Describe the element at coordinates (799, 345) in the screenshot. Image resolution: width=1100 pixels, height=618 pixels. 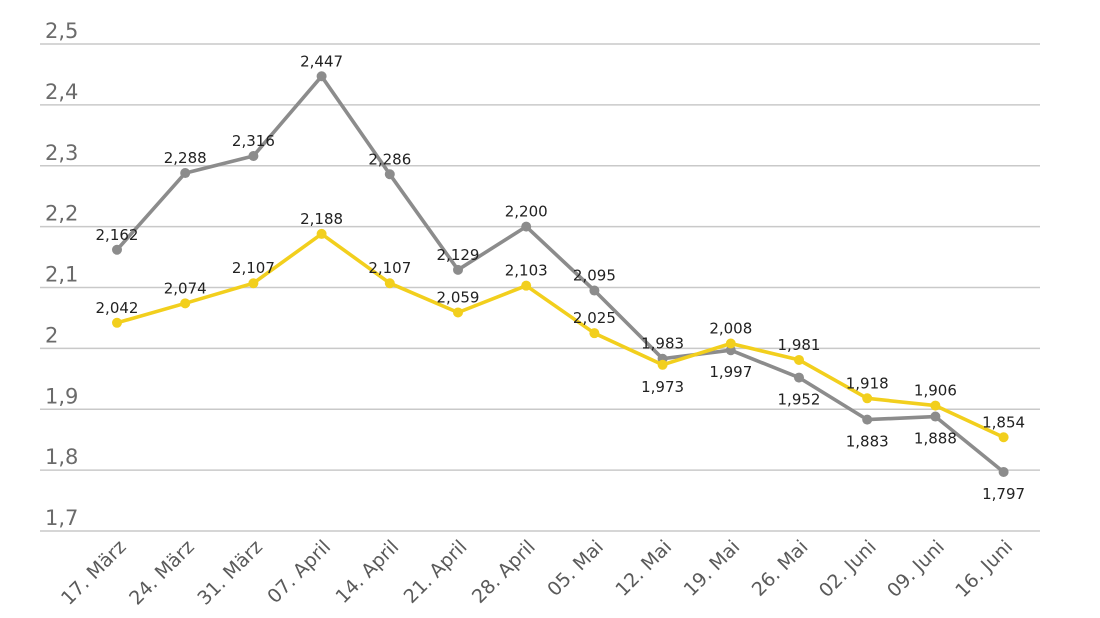
I see `data-label: 1,981` at that location.